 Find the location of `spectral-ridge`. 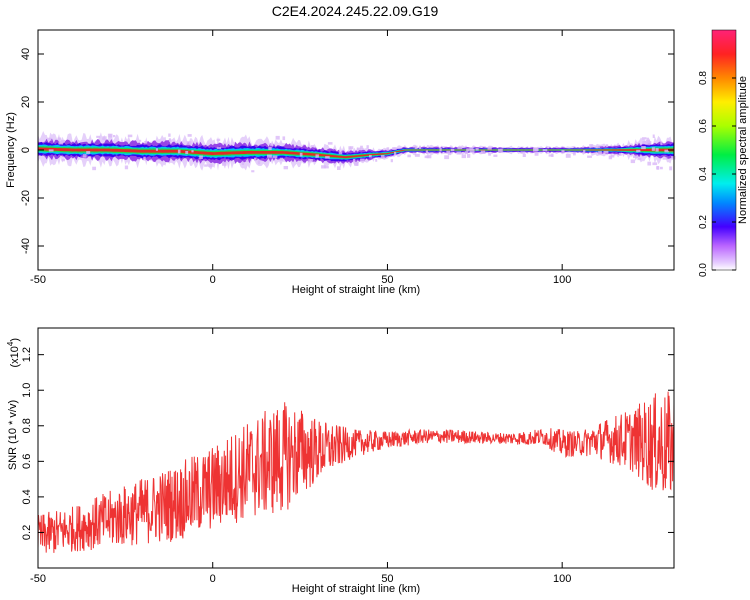

spectral-ridge is located at coordinates (357, 152).